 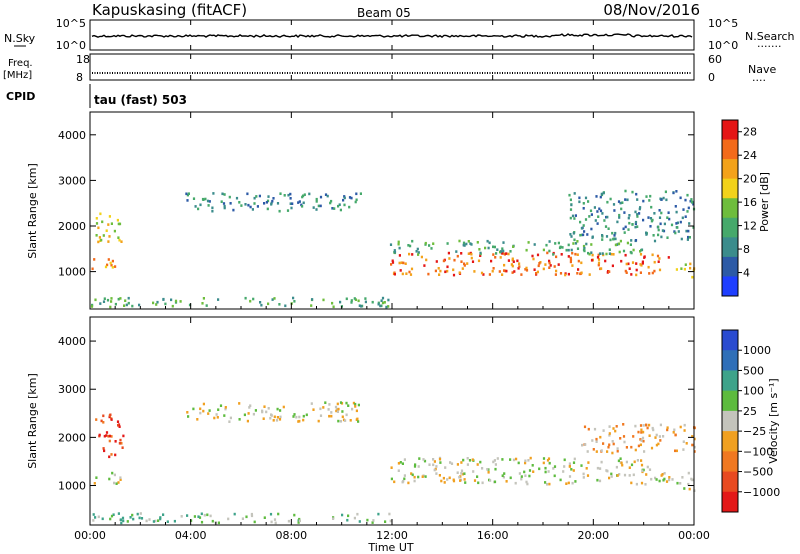 I want to click on x-tick-label: 12:00, so click(x=392, y=535).